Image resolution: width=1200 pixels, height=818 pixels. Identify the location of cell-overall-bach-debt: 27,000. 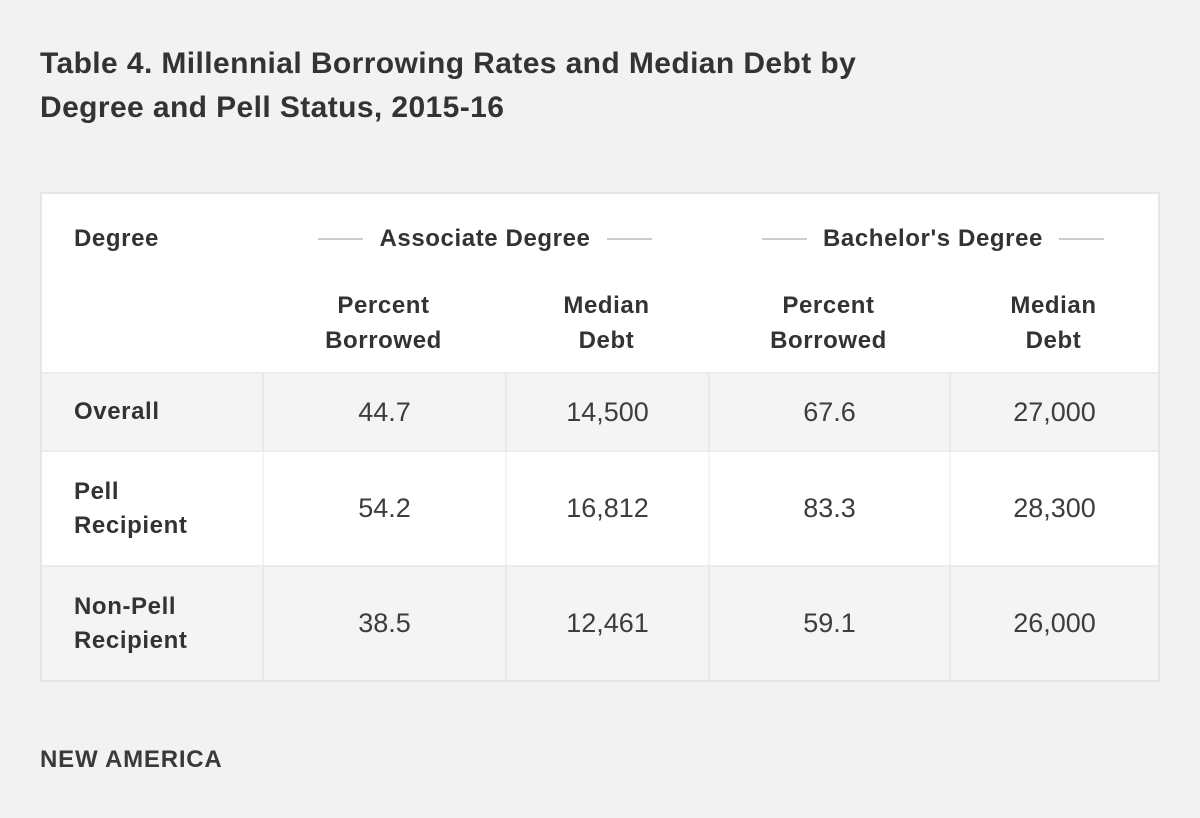
(1053, 412).